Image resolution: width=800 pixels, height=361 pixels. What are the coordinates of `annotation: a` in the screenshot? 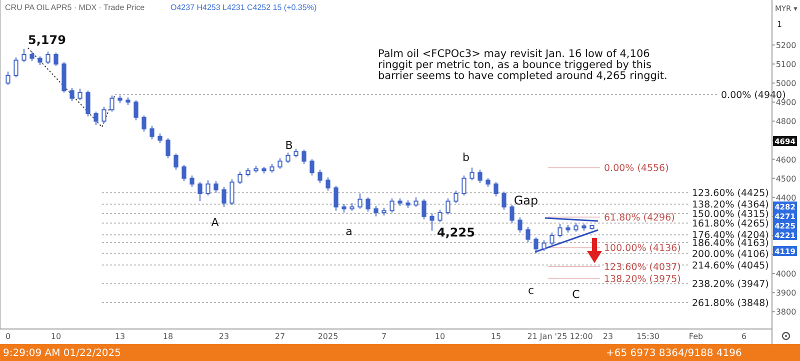 It's located at (349, 231).